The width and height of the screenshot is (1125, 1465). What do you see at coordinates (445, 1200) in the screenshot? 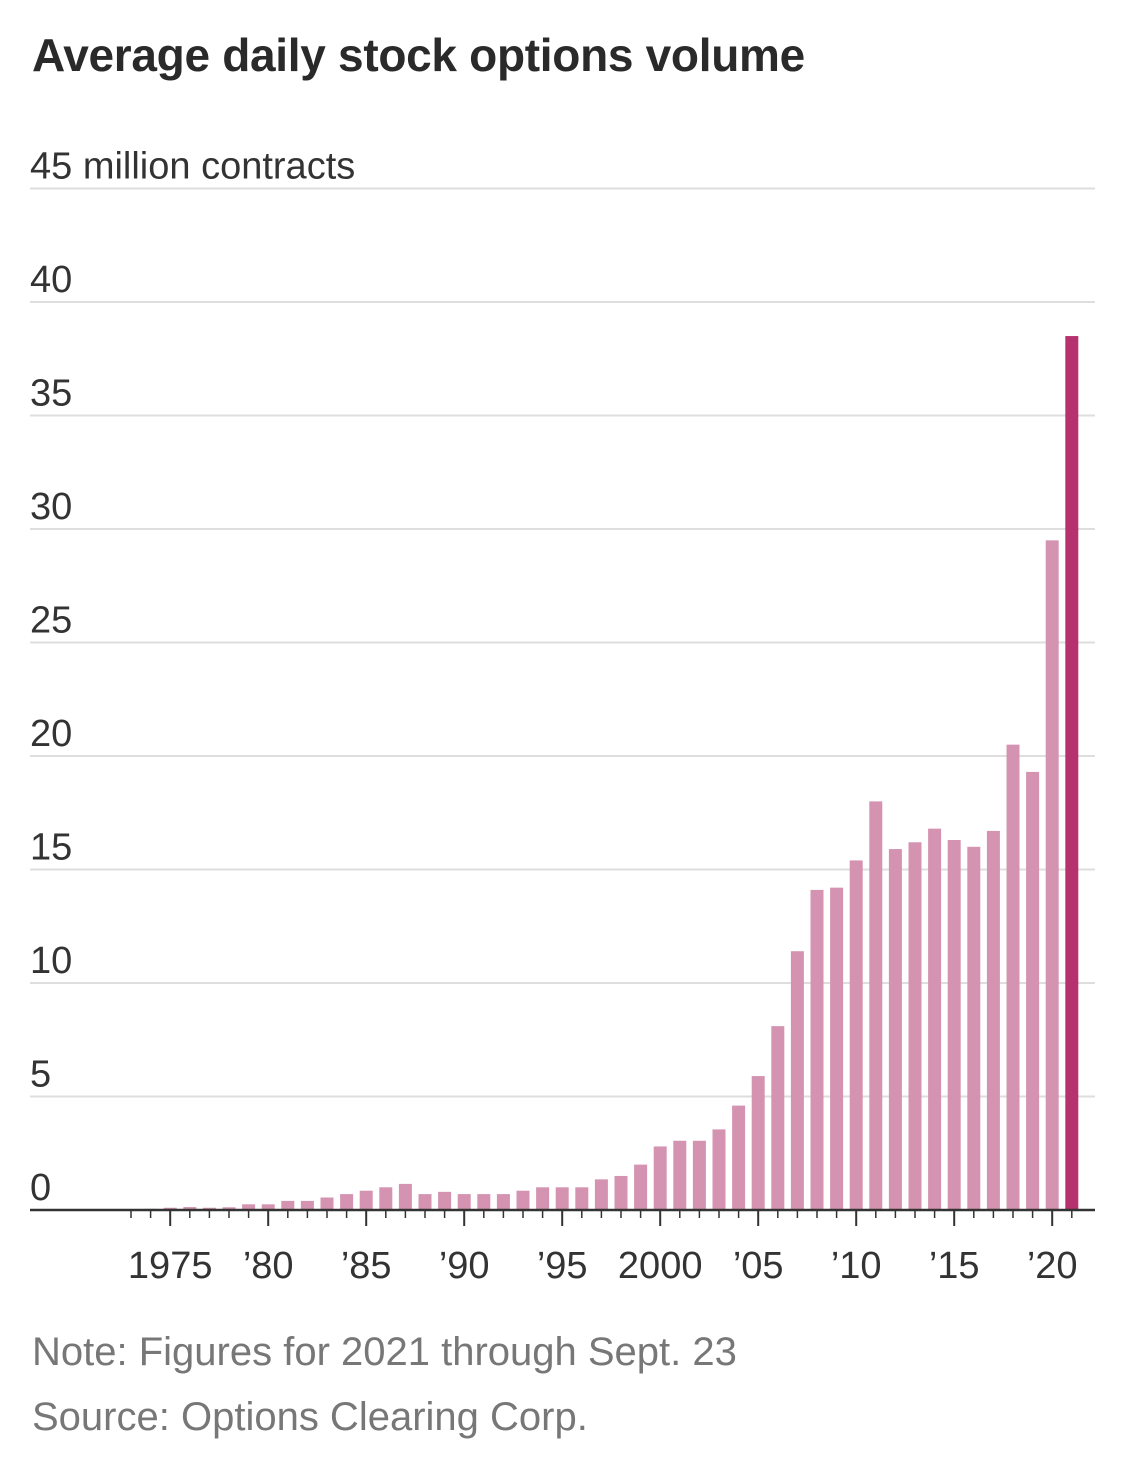
I see `bar-1989` at bounding box center [445, 1200].